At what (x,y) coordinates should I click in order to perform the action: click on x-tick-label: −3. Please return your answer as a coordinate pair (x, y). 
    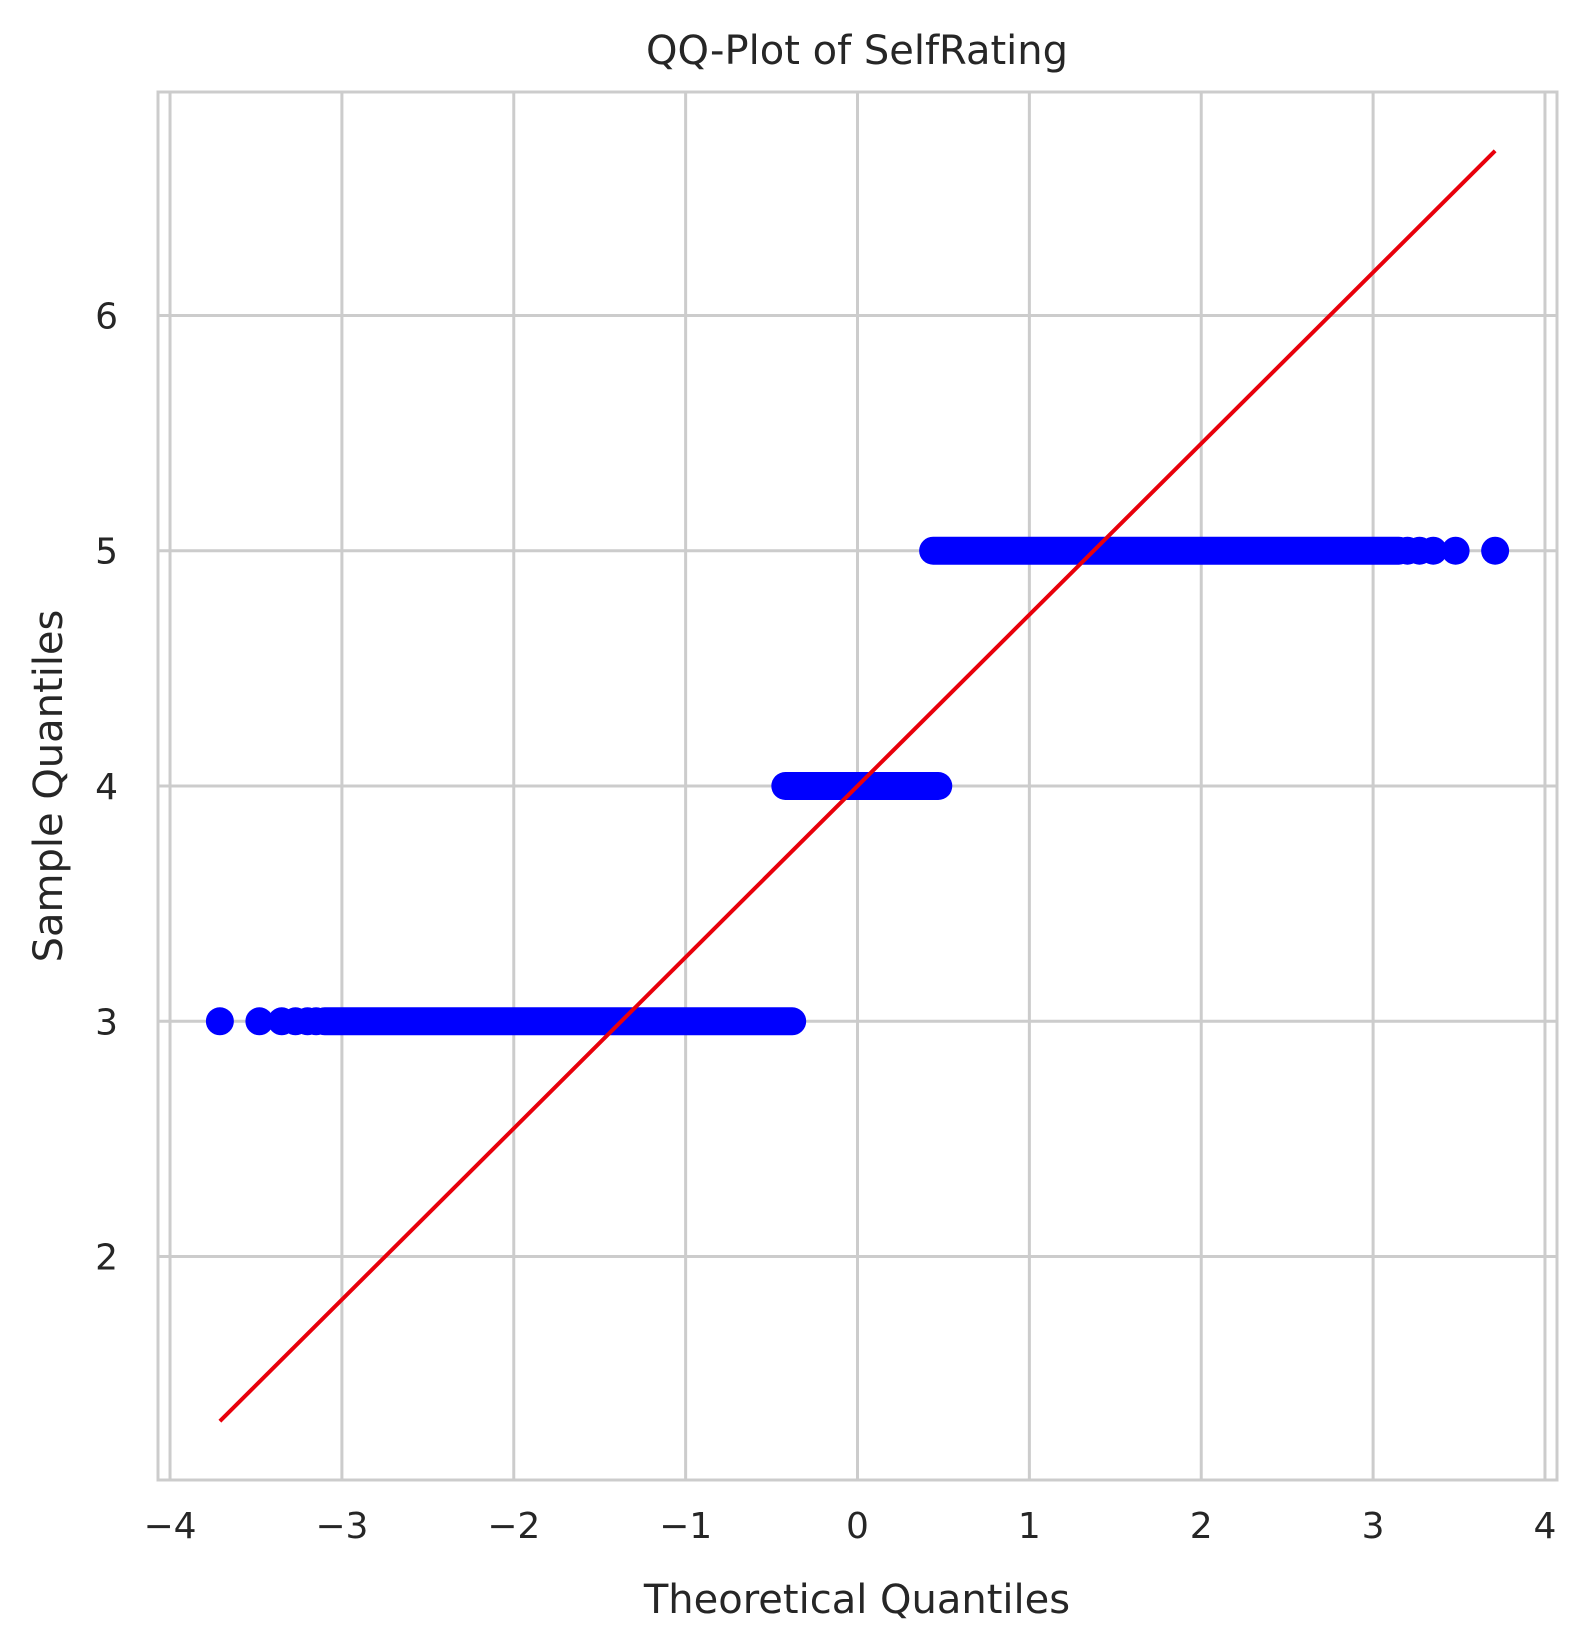
    Looking at the image, I should click on (341, 1526).